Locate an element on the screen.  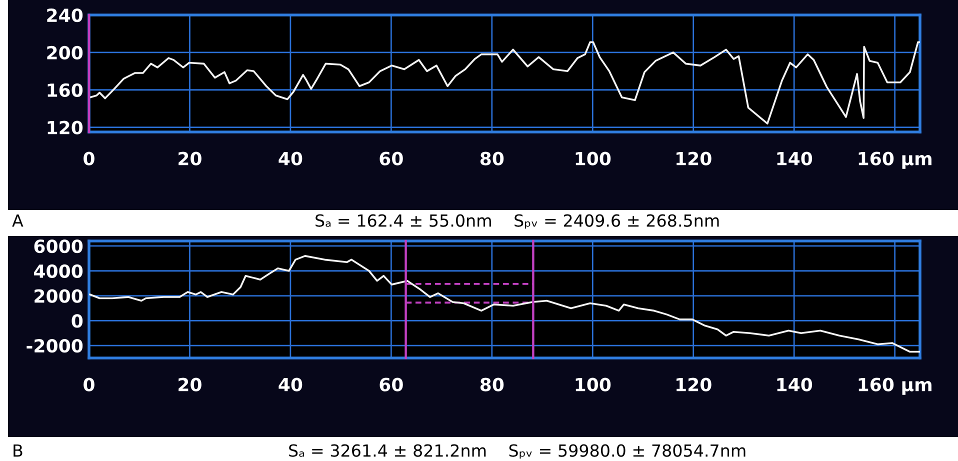
text: Sₐ = 3261.4 ± 821.2nm Sₚᵥ = 59980.0 ± 78054.7nm is located at coordinates (517, 451).